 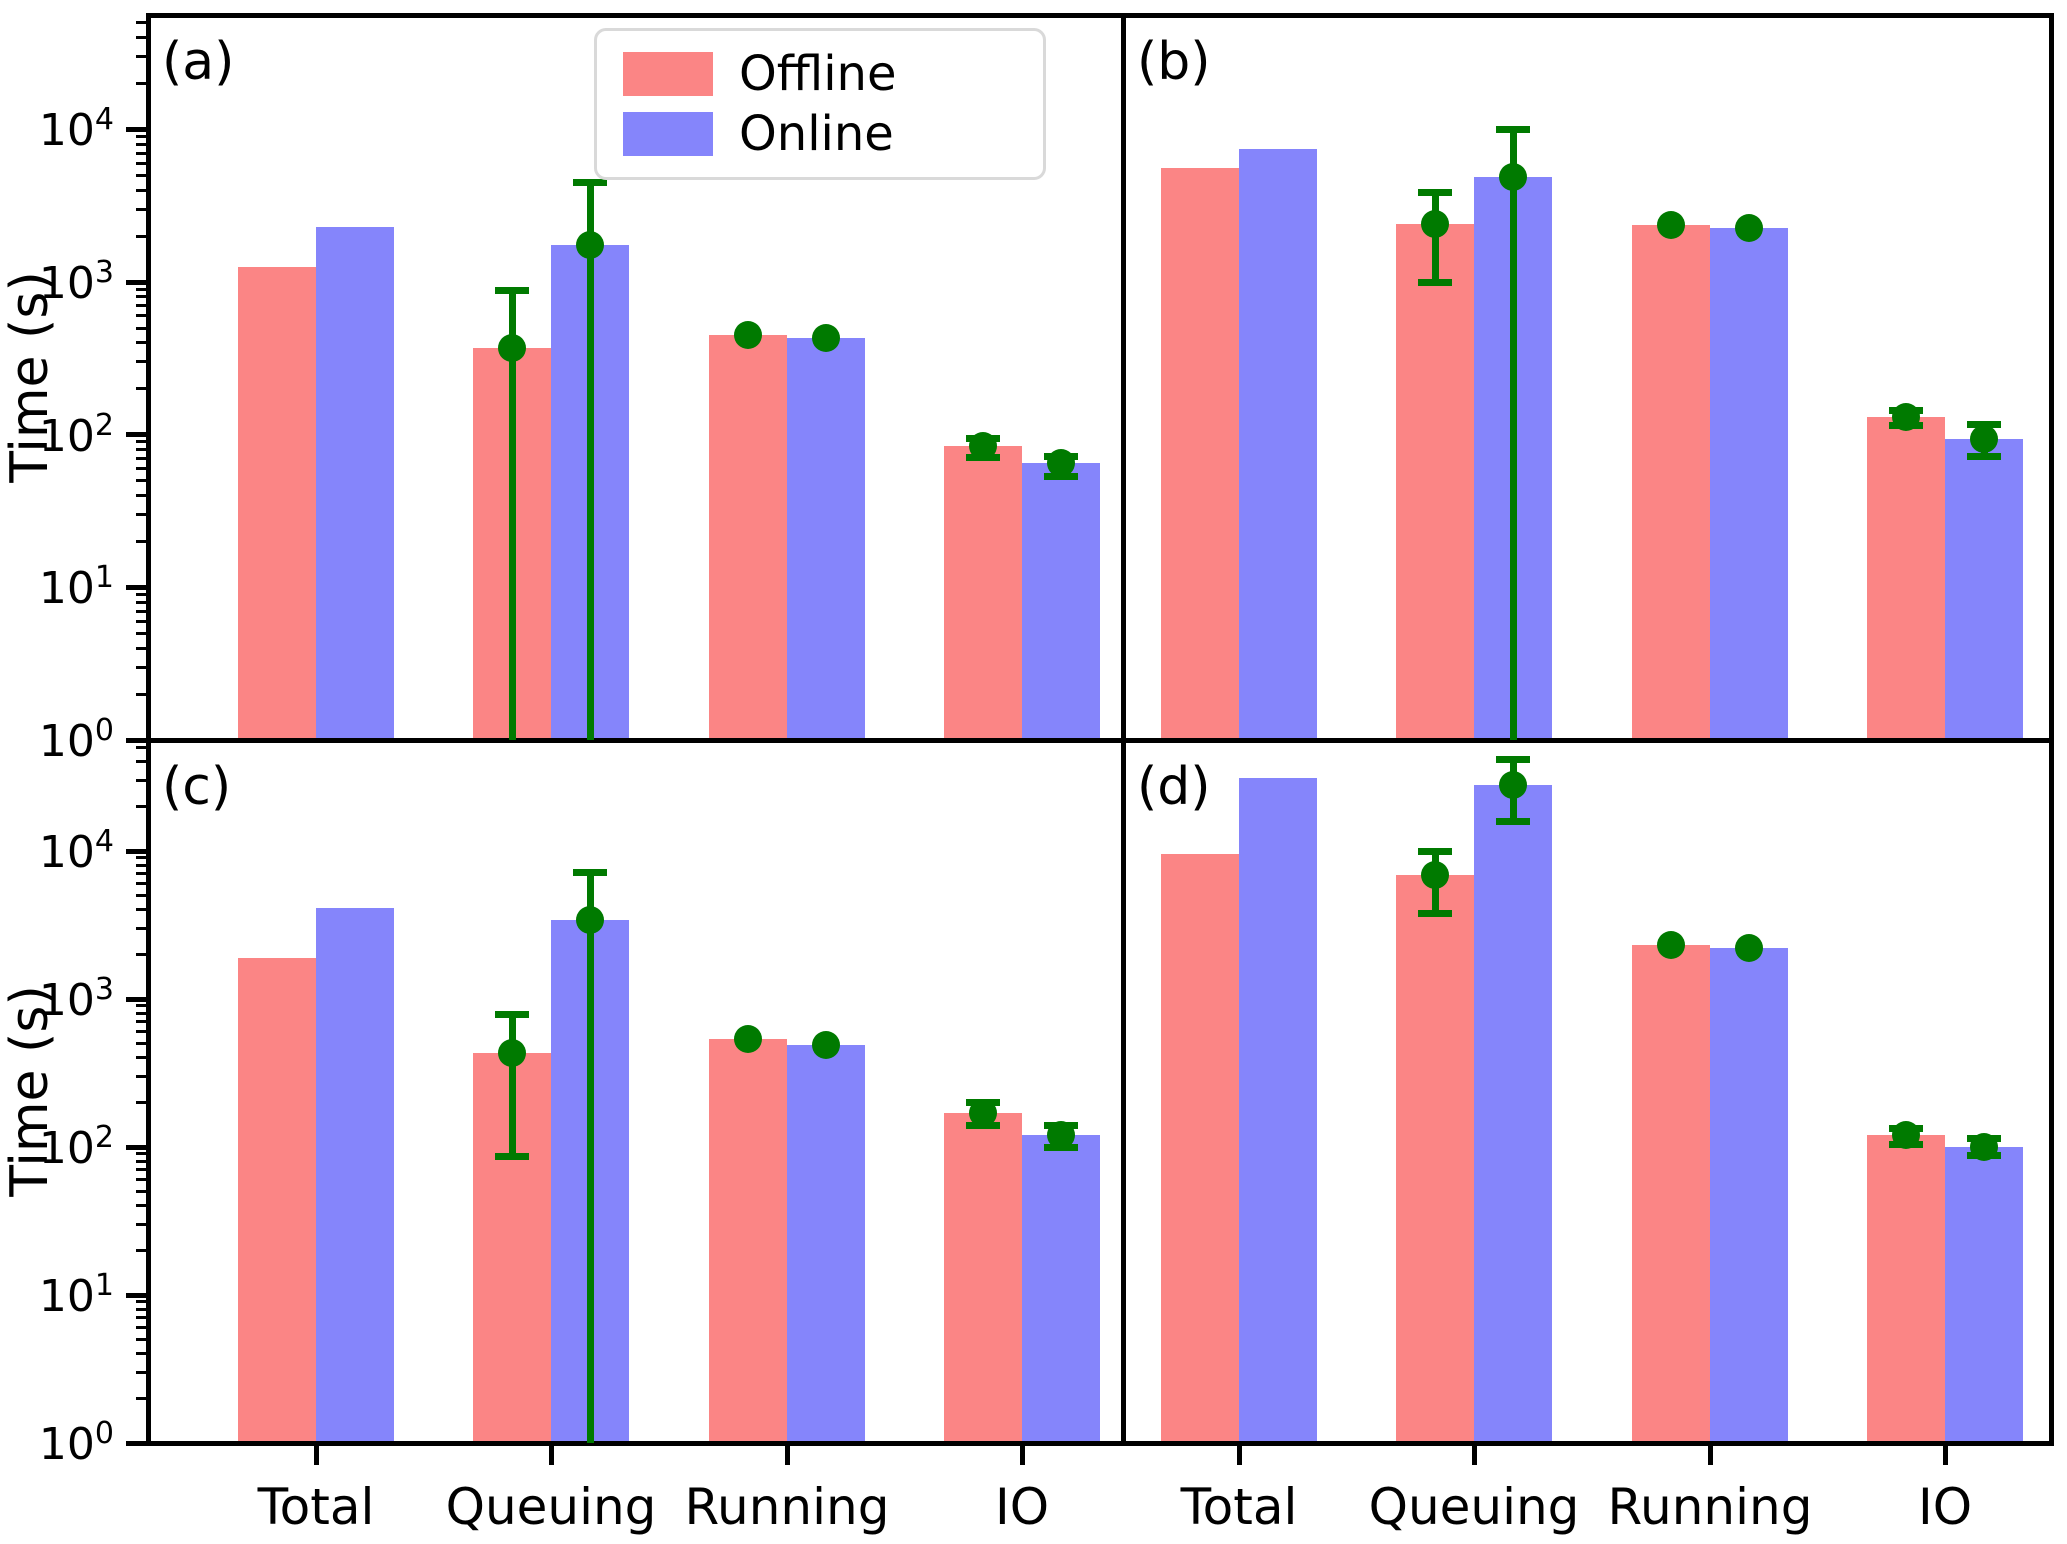 What do you see at coordinates (1200, 453) in the screenshot?
I see `bar-offline-total` at bounding box center [1200, 453].